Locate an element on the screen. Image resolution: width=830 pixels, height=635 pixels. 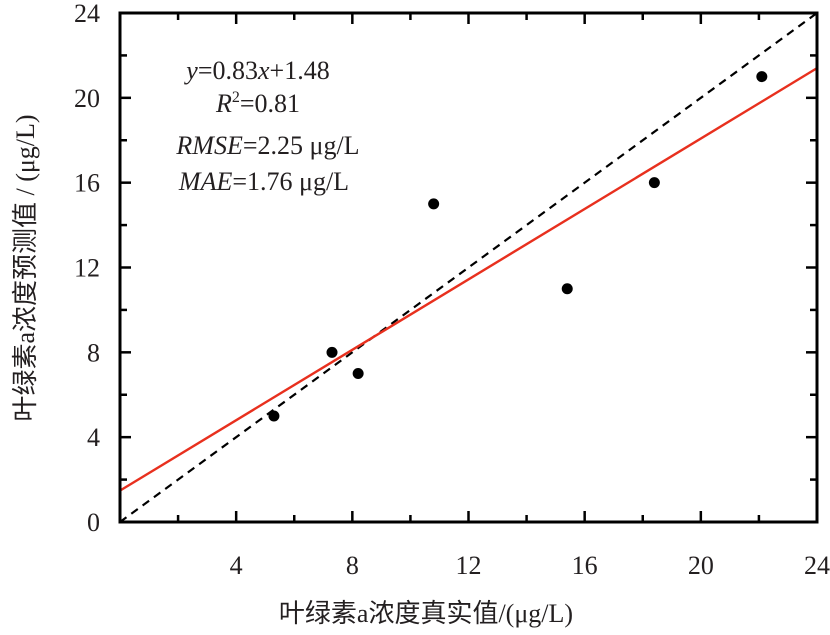
x-axis-title: 叶绿素a浓度真实值/(μg/L) is located at coordinates (426, 613).